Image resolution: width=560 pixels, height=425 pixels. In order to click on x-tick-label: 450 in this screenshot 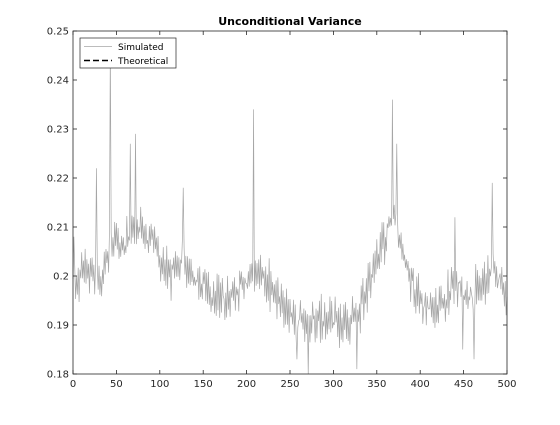, I will do `click(463, 384)`.